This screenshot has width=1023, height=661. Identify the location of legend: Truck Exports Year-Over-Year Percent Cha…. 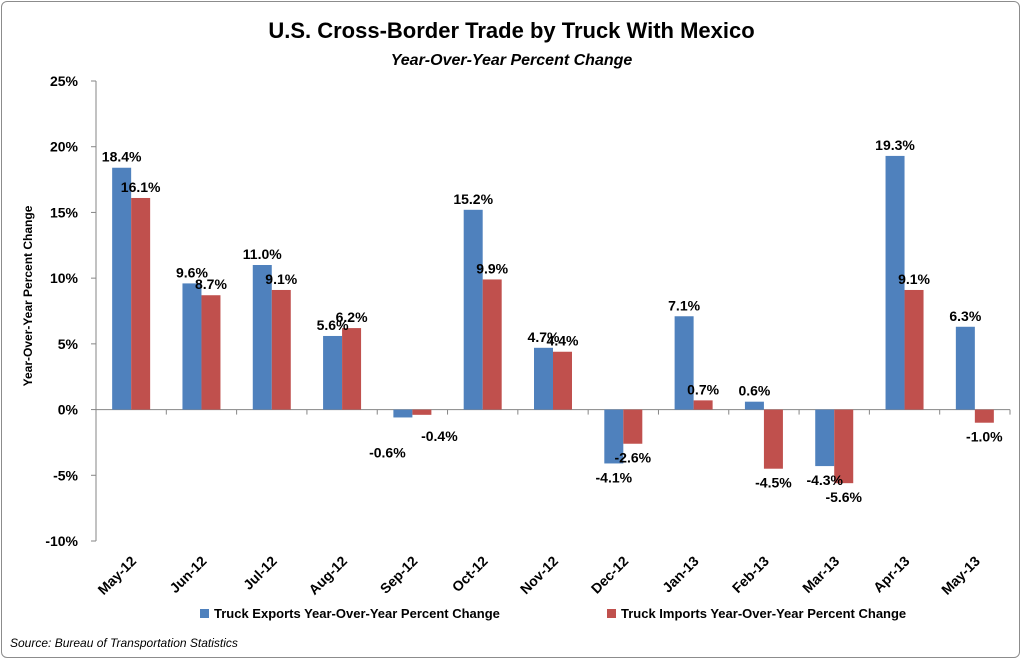
(553, 613).